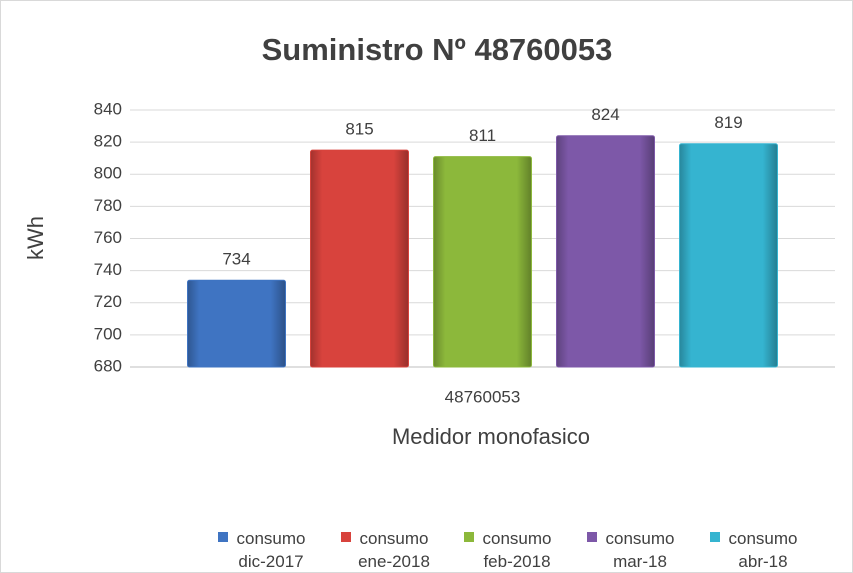 The width and height of the screenshot is (853, 573). What do you see at coordinates (640, 550) in the screenshot?
I see `legend-label: consumo mar-18` at bounding box center [640, 550].